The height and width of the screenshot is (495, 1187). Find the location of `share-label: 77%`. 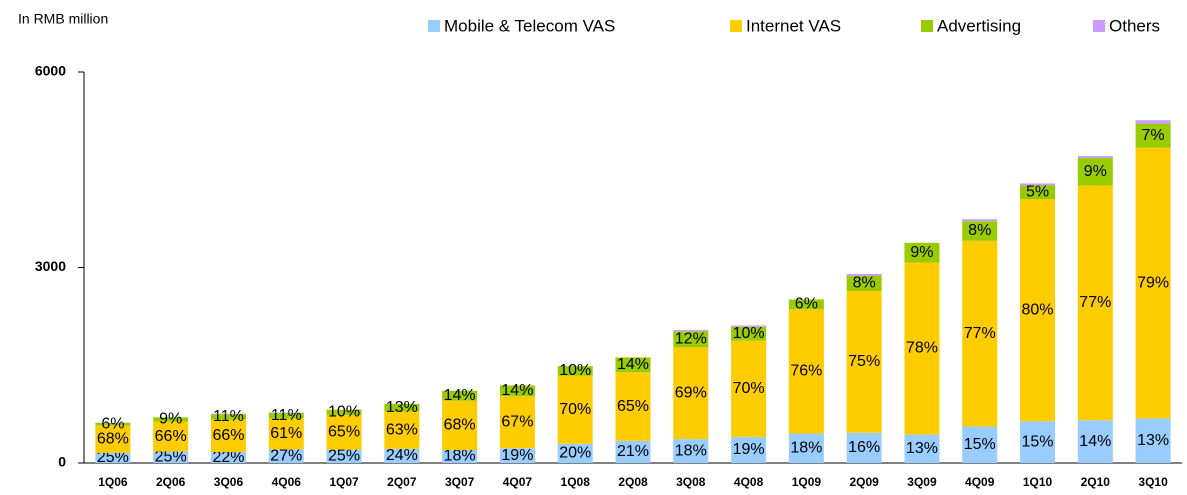

share-label: 77% is located at coordinates (980, 333).